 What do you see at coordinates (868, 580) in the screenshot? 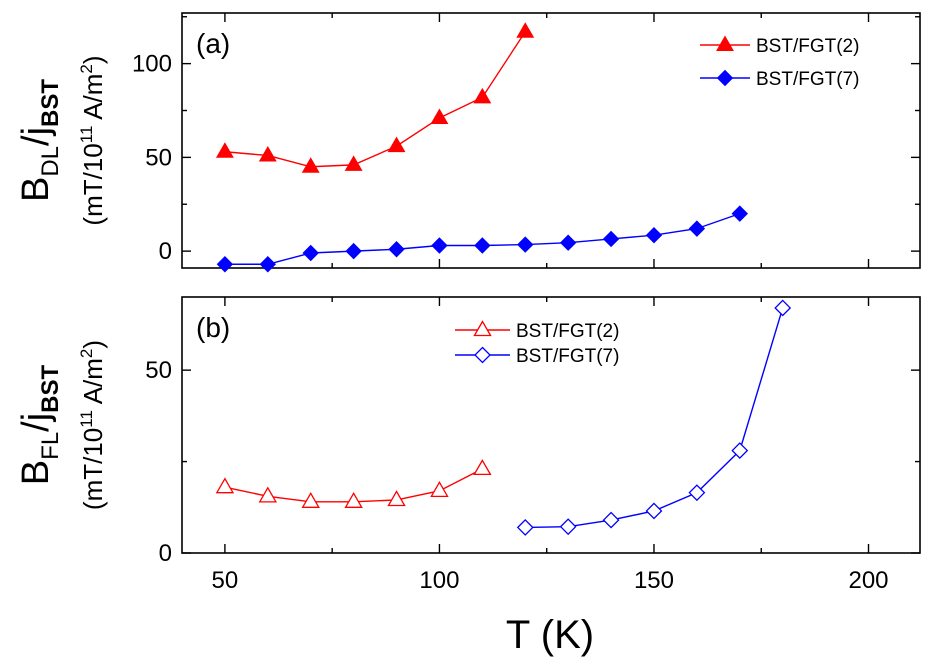
I see `x-tick-label: 200` at bounding box center [868, 580].